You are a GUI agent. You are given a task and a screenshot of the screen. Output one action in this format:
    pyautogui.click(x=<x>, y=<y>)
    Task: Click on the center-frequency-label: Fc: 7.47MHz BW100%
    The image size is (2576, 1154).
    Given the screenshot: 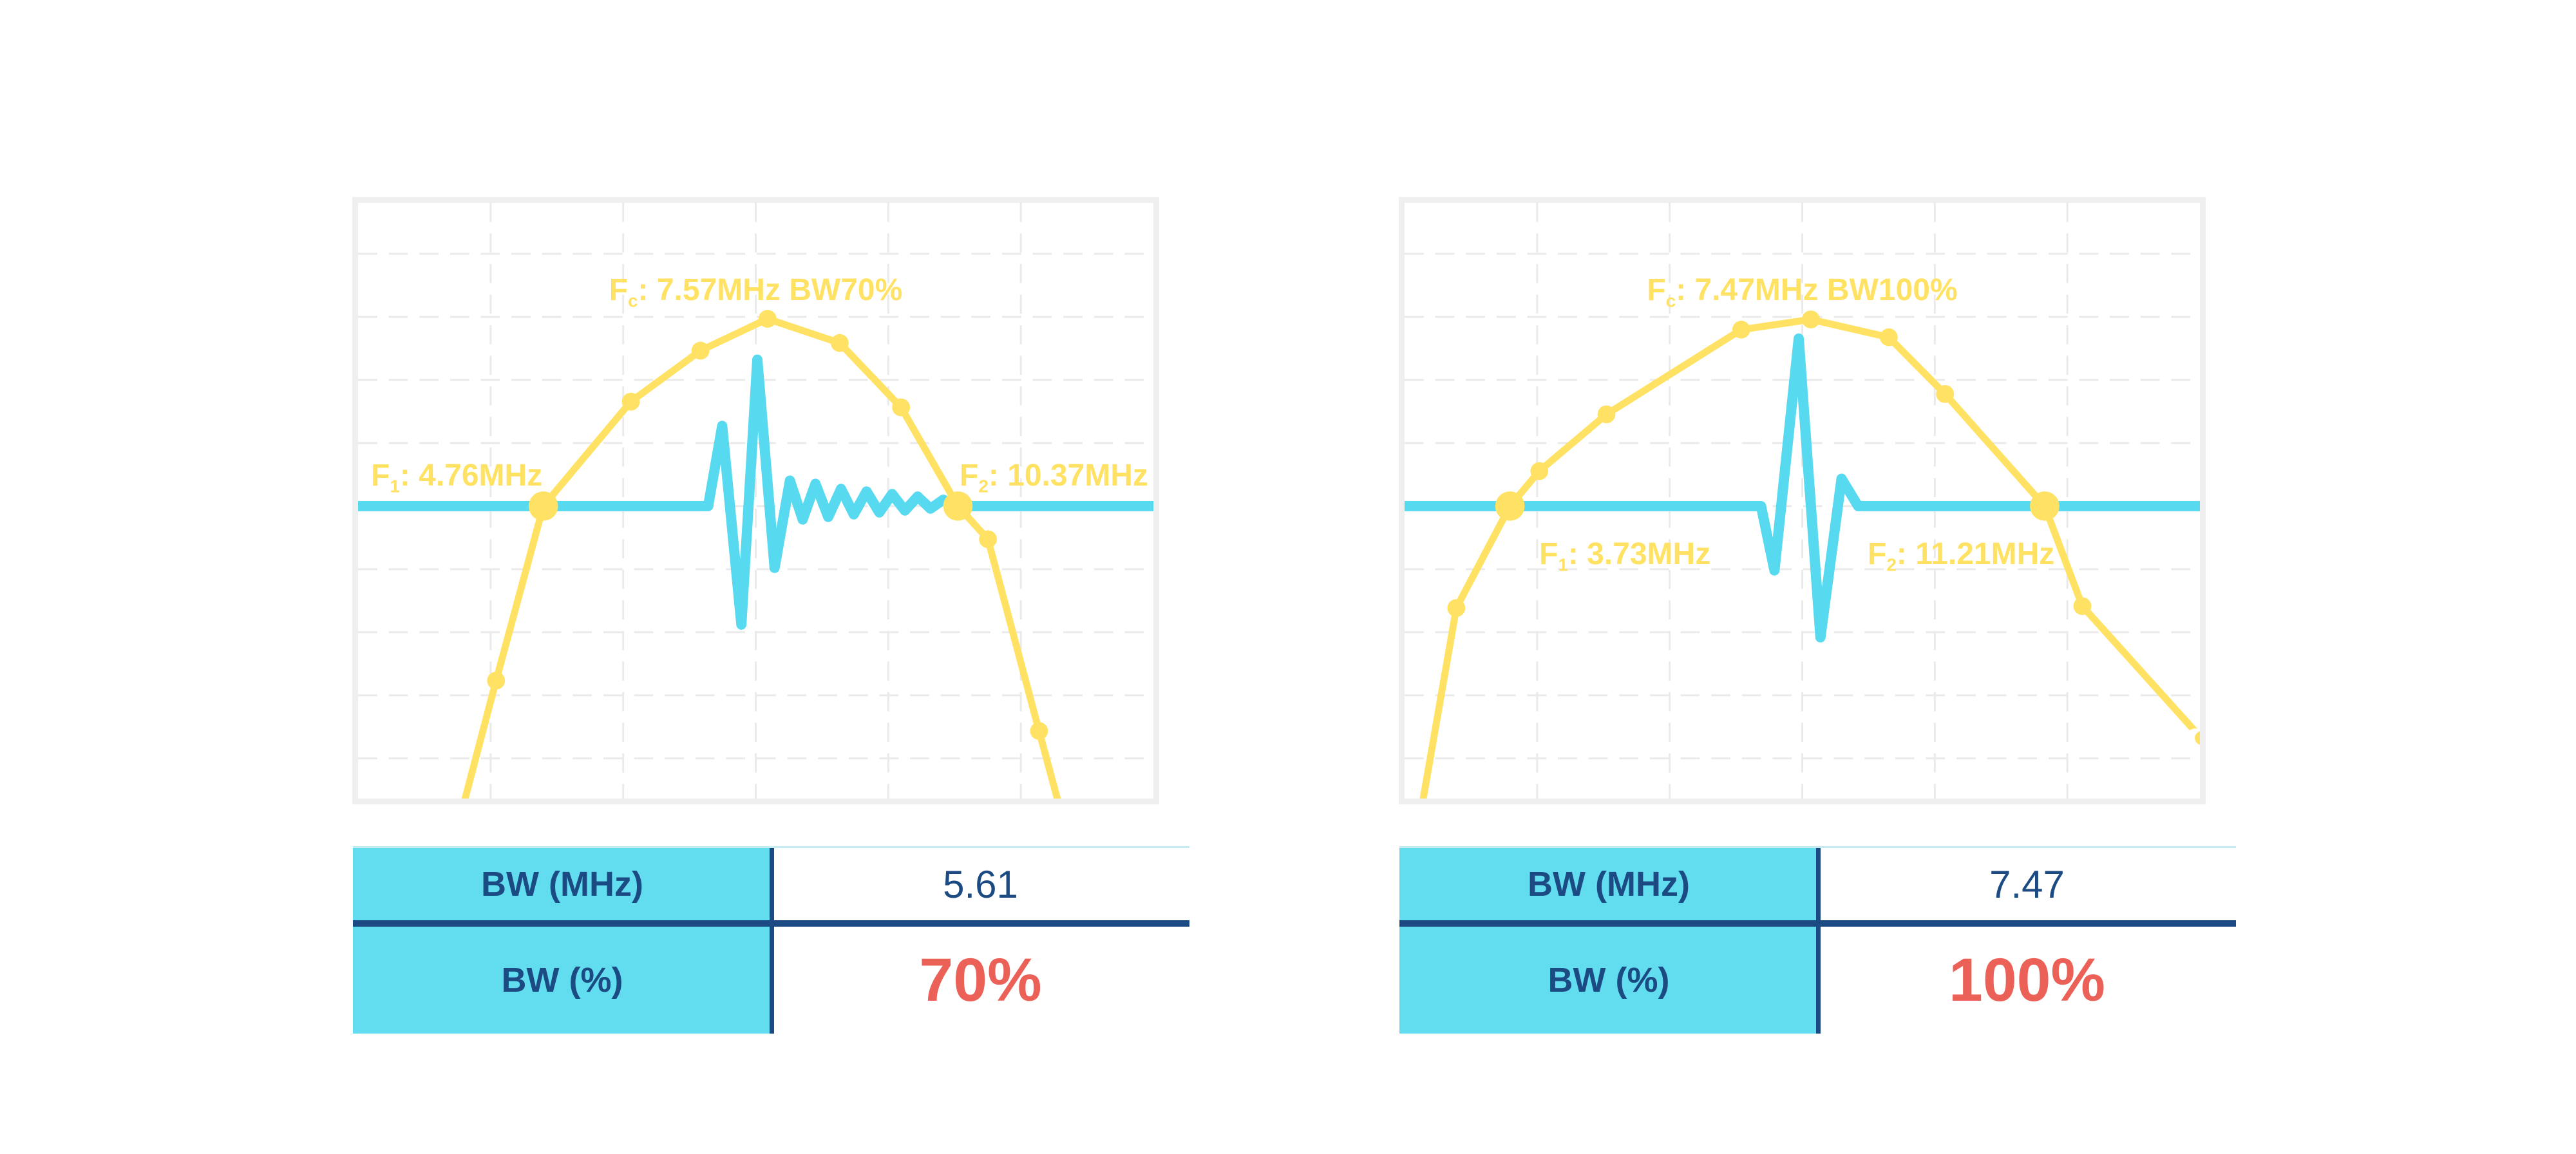 What is the action you would take?
    pyautogui.click(x=1803, y=292)
    